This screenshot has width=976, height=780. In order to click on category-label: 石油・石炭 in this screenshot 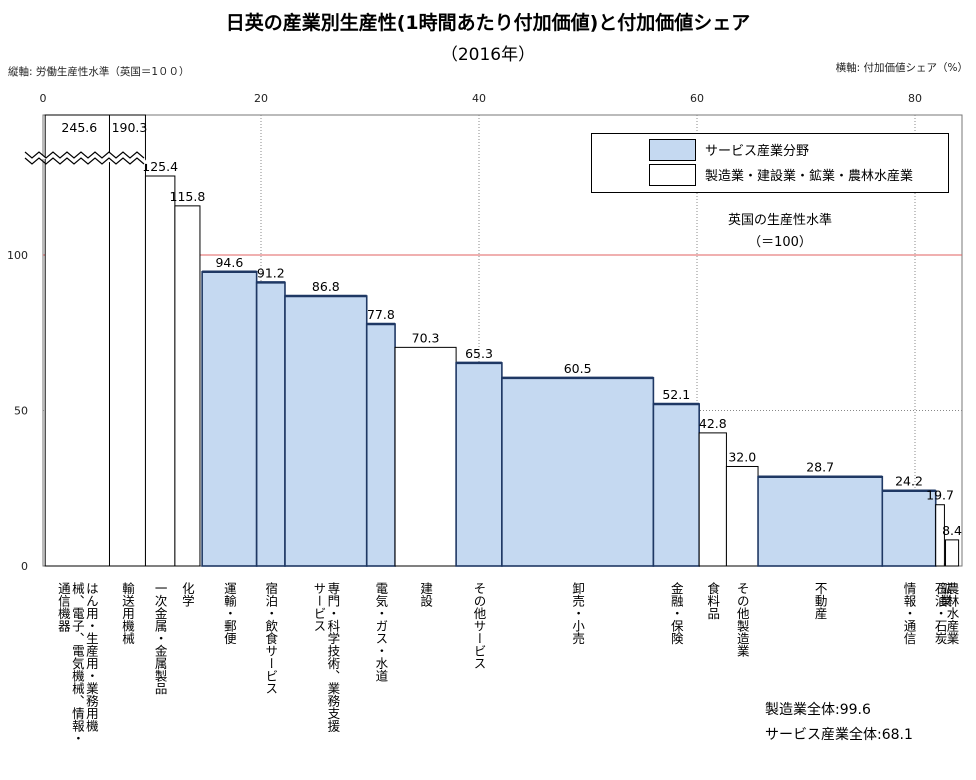, I will do `click(940, 613)`.